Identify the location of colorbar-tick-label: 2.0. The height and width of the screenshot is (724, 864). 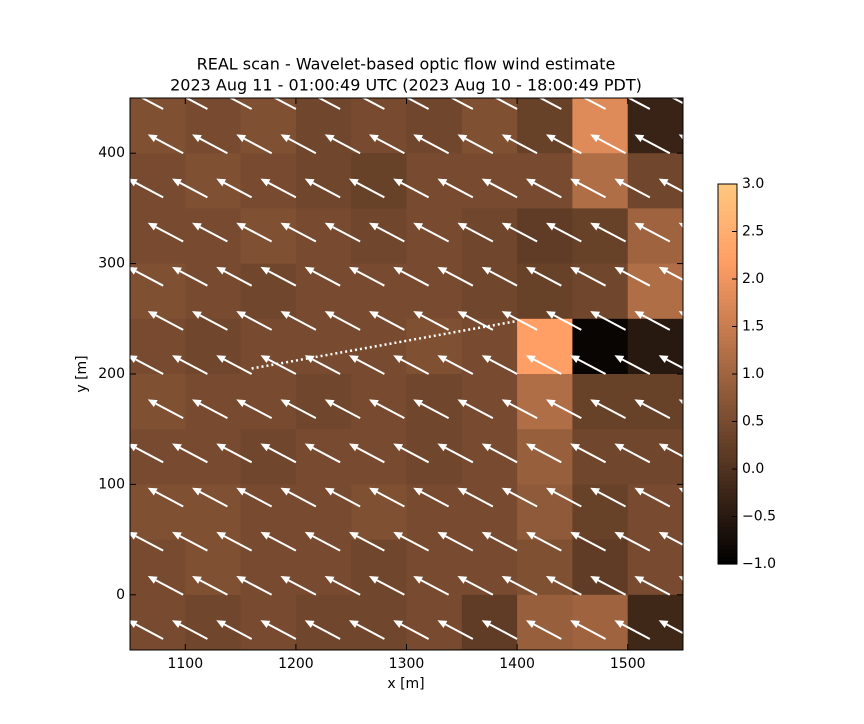
(753, 279).